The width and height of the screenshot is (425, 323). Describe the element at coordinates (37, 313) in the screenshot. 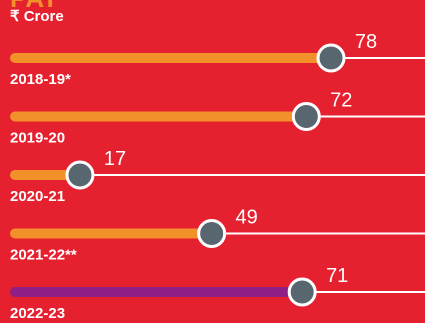

I see `chart-category-label: 2022-23` at that location.